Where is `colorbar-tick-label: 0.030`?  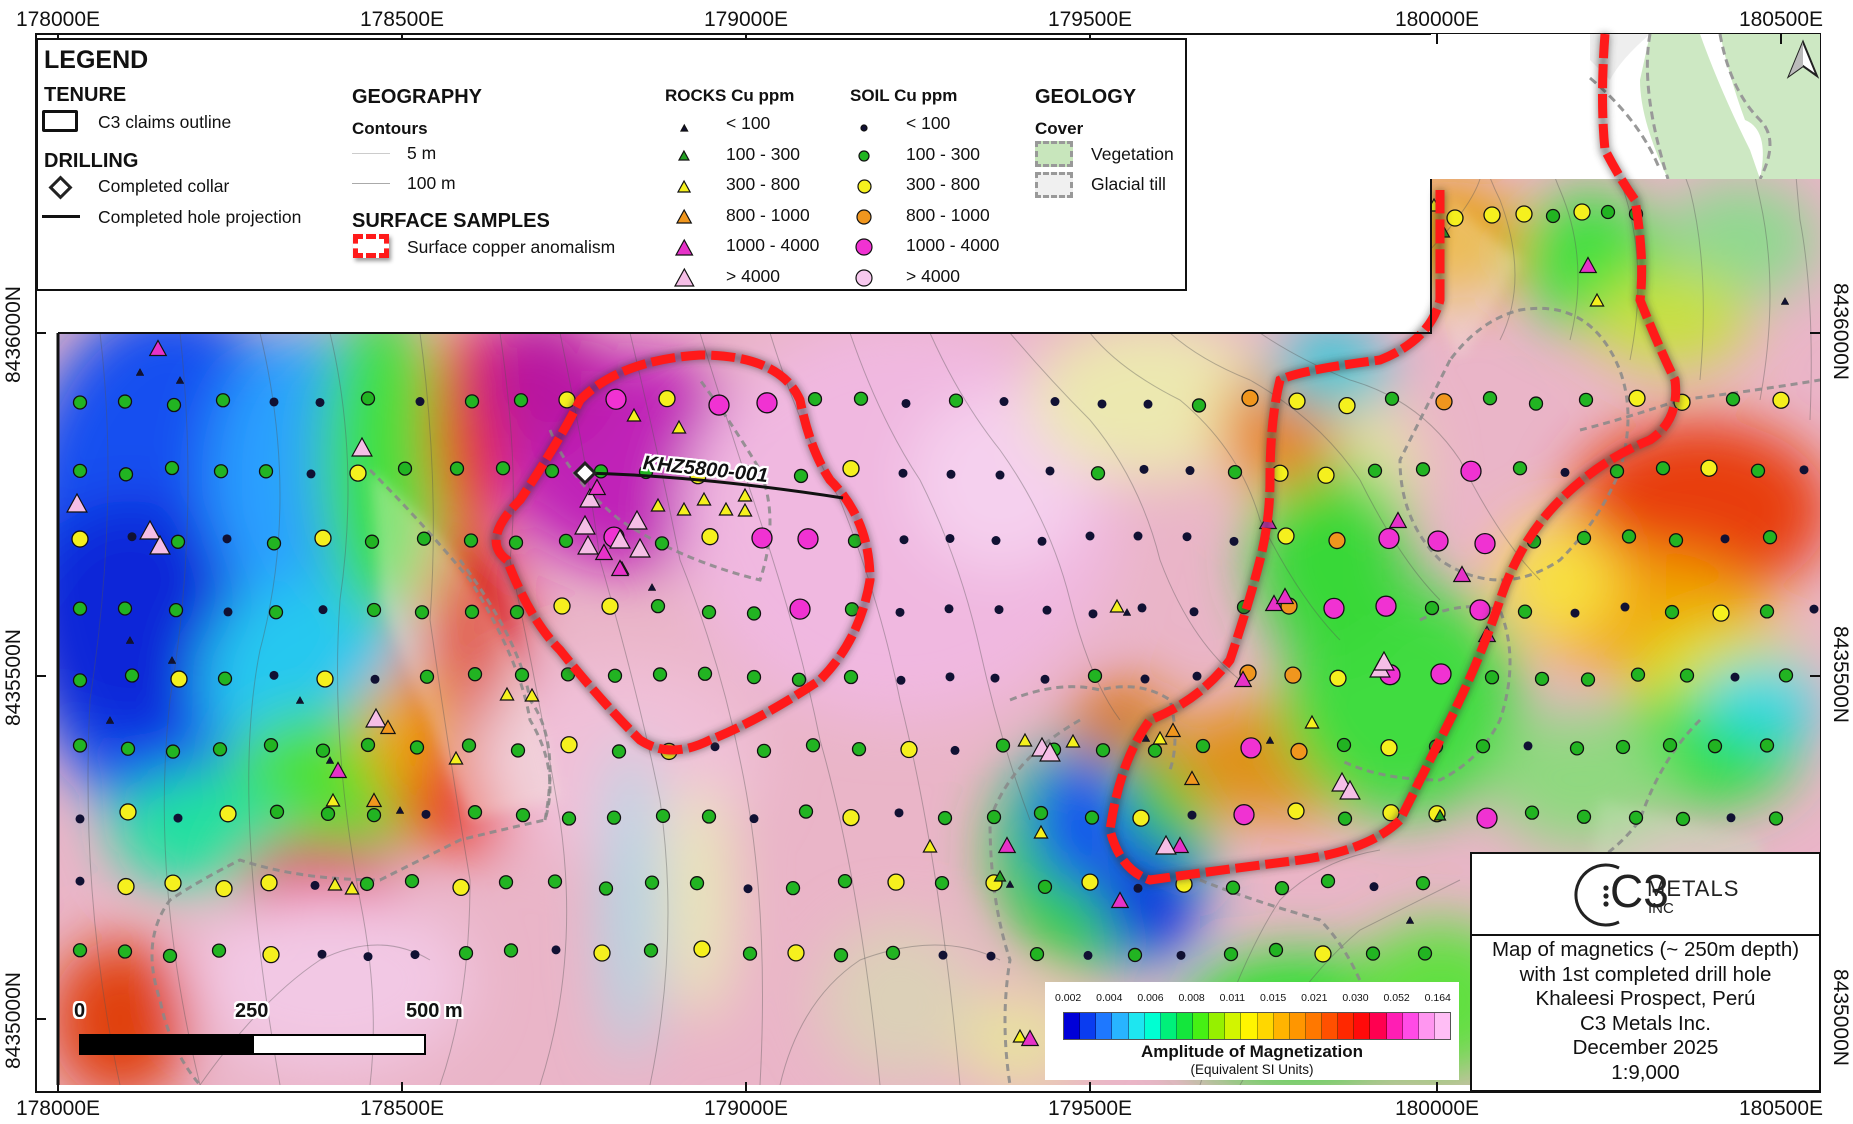 colorbar-tick-label: 0.030 is located at coordinates (1355, 998).